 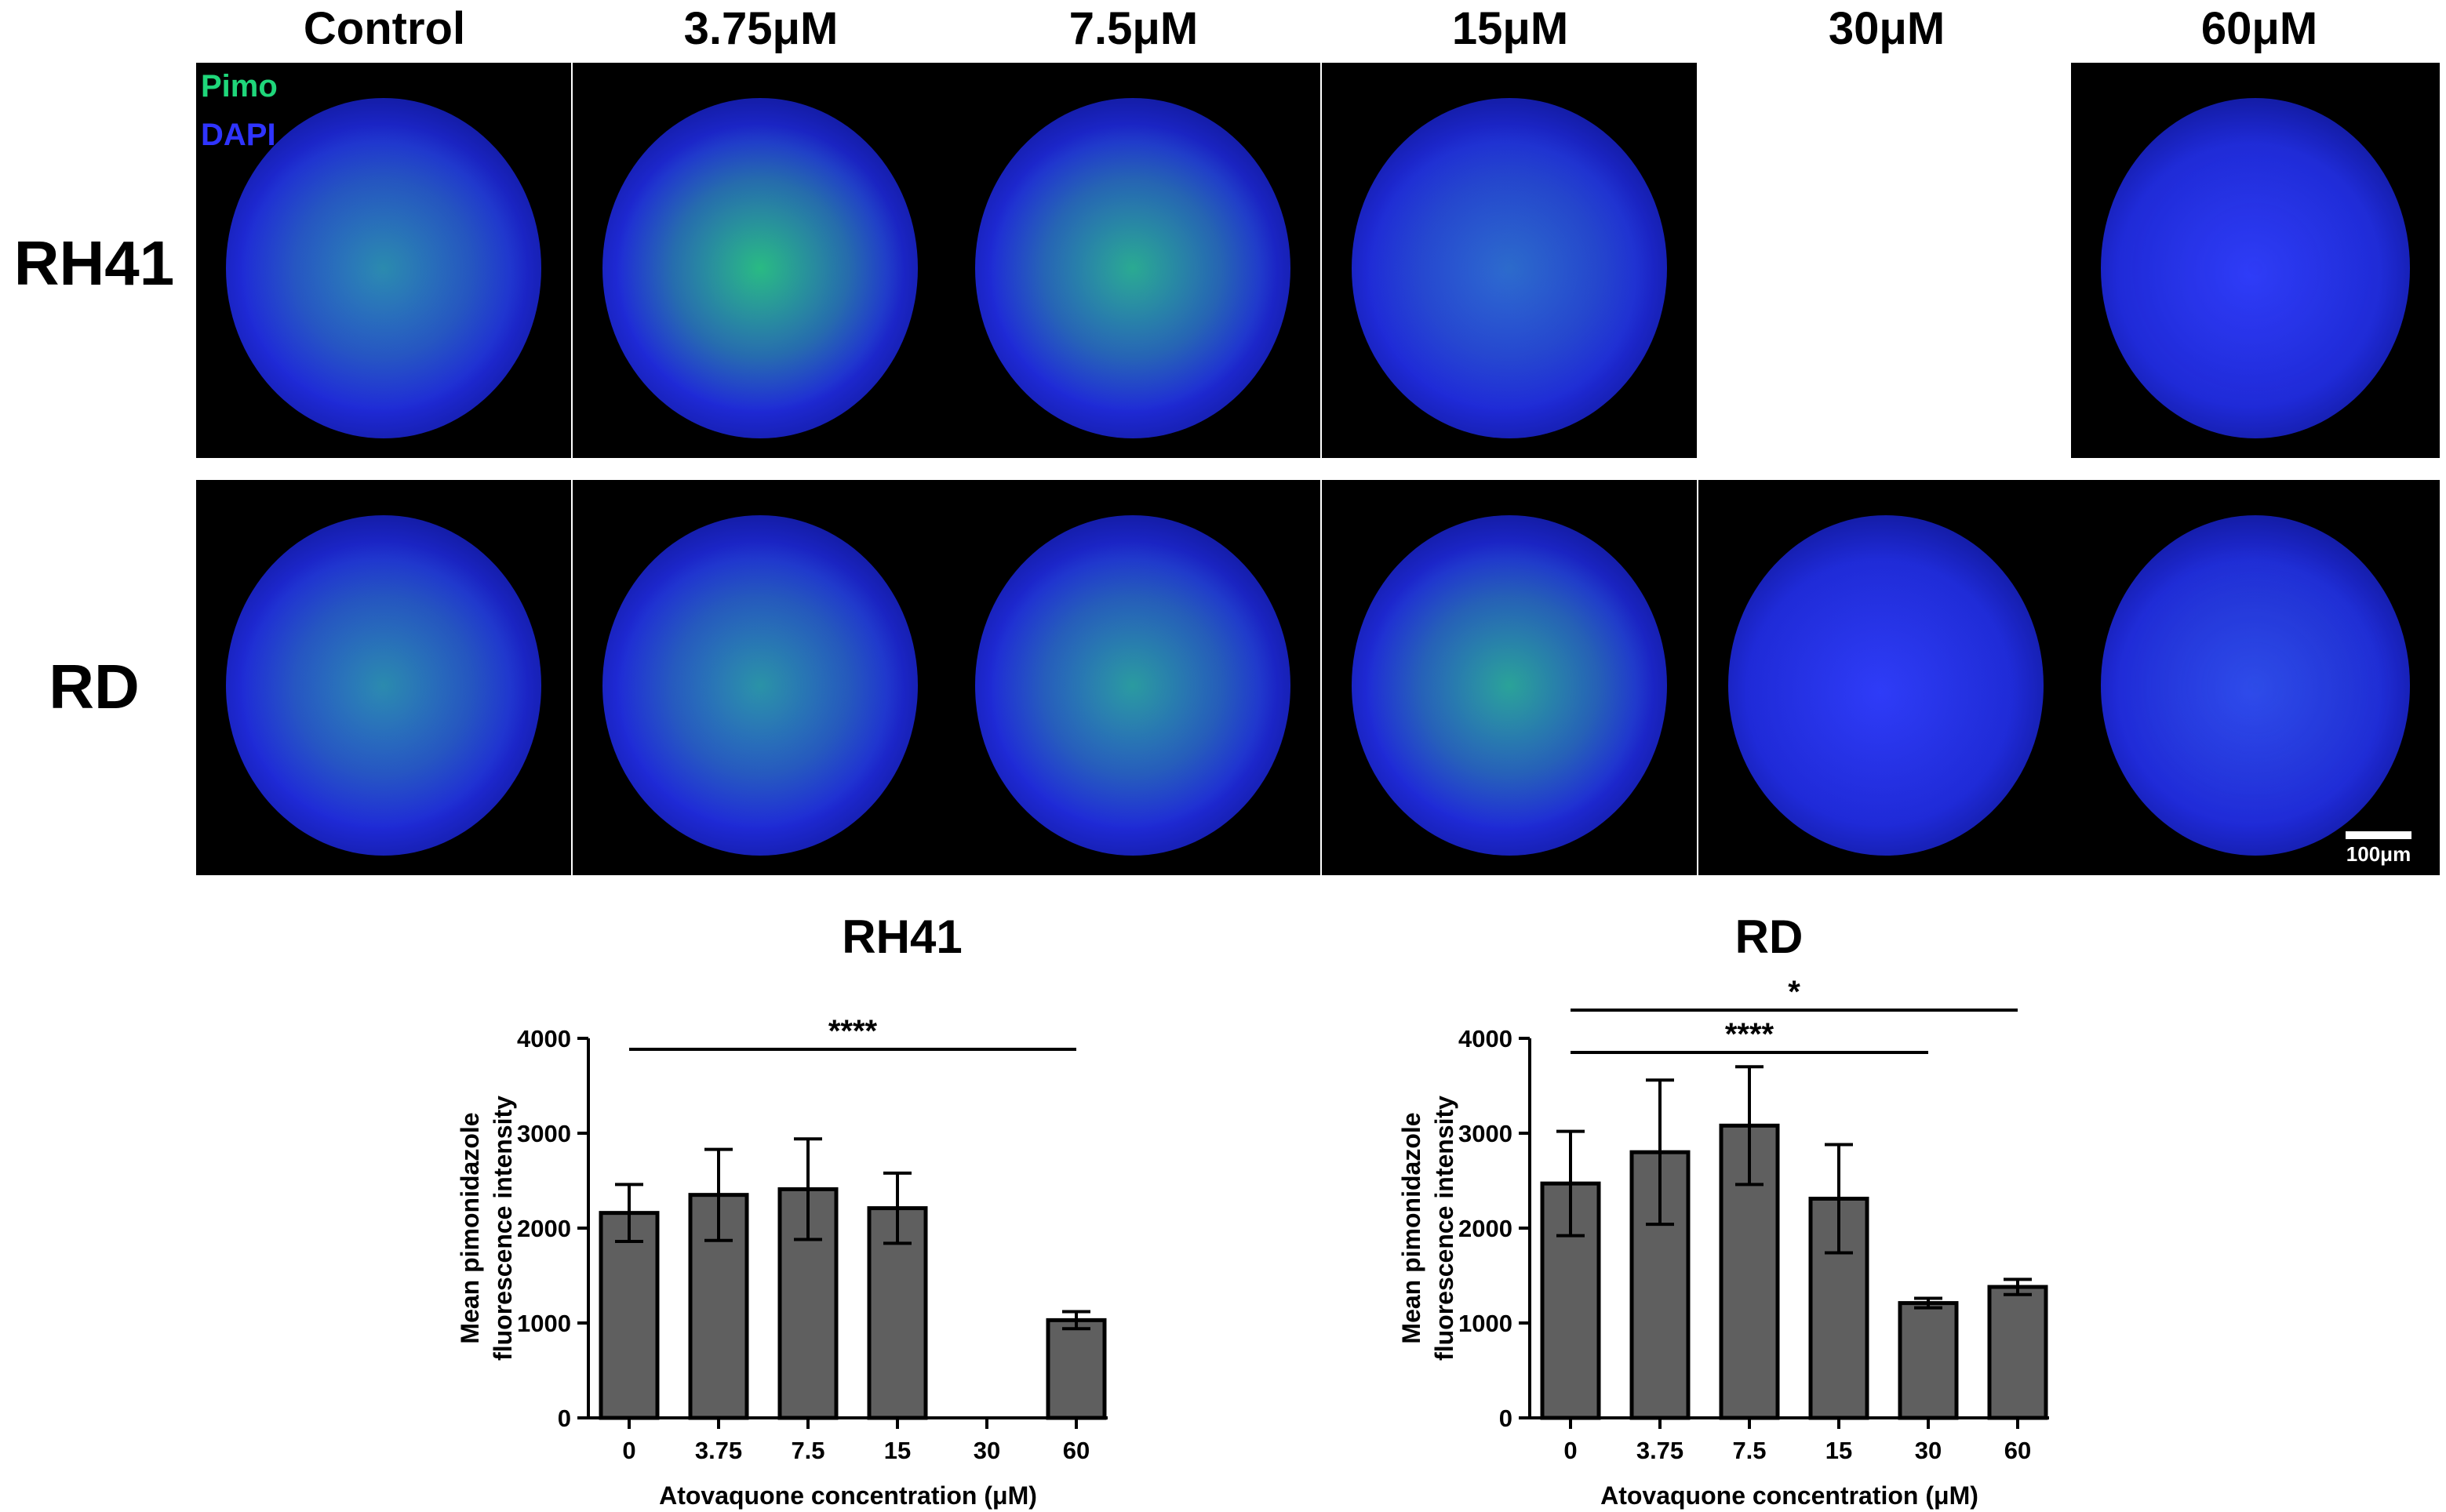 What do you see at coordinates (807, 1450) in the screenshot?
I see `x-tick-label-rh41: 7.5` at bounding box center [807, 1450].